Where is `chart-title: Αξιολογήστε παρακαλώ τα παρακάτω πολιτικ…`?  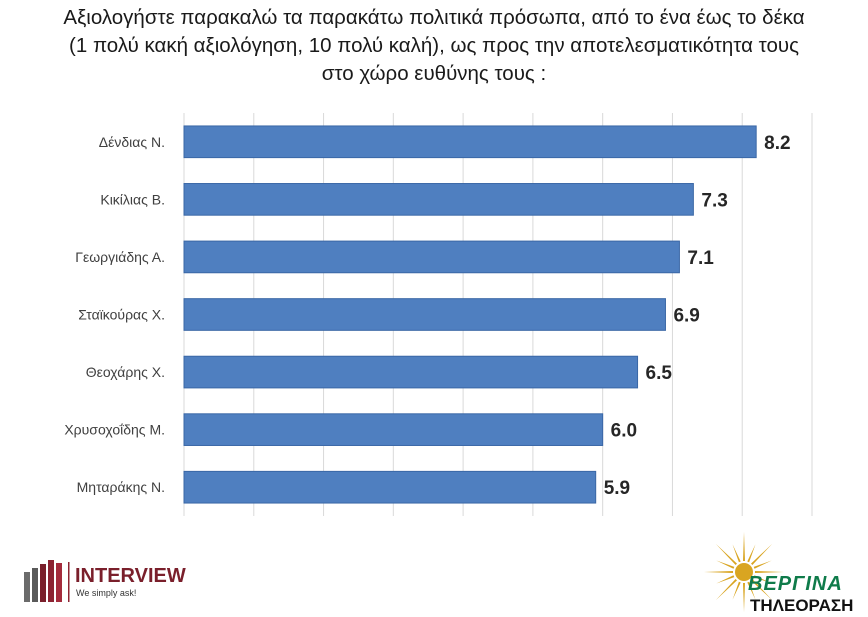 chart-title: Αξιολογήστε παρακαλώ τα παρακάτω πολιτικ… is located at coordinates (434, 46).